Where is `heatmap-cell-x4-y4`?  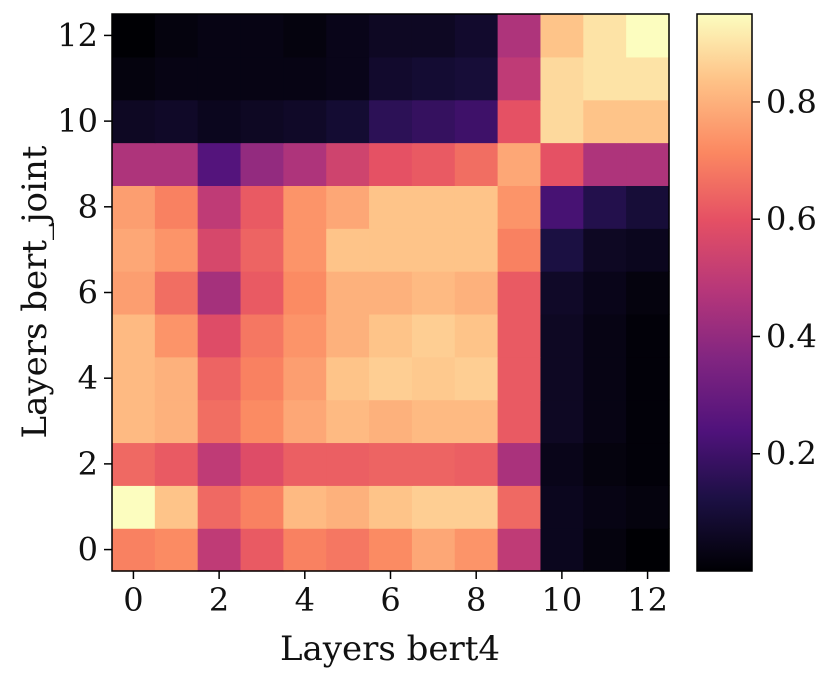 heatmap-cell-x4-y4 is located at coordinates (305, 378).